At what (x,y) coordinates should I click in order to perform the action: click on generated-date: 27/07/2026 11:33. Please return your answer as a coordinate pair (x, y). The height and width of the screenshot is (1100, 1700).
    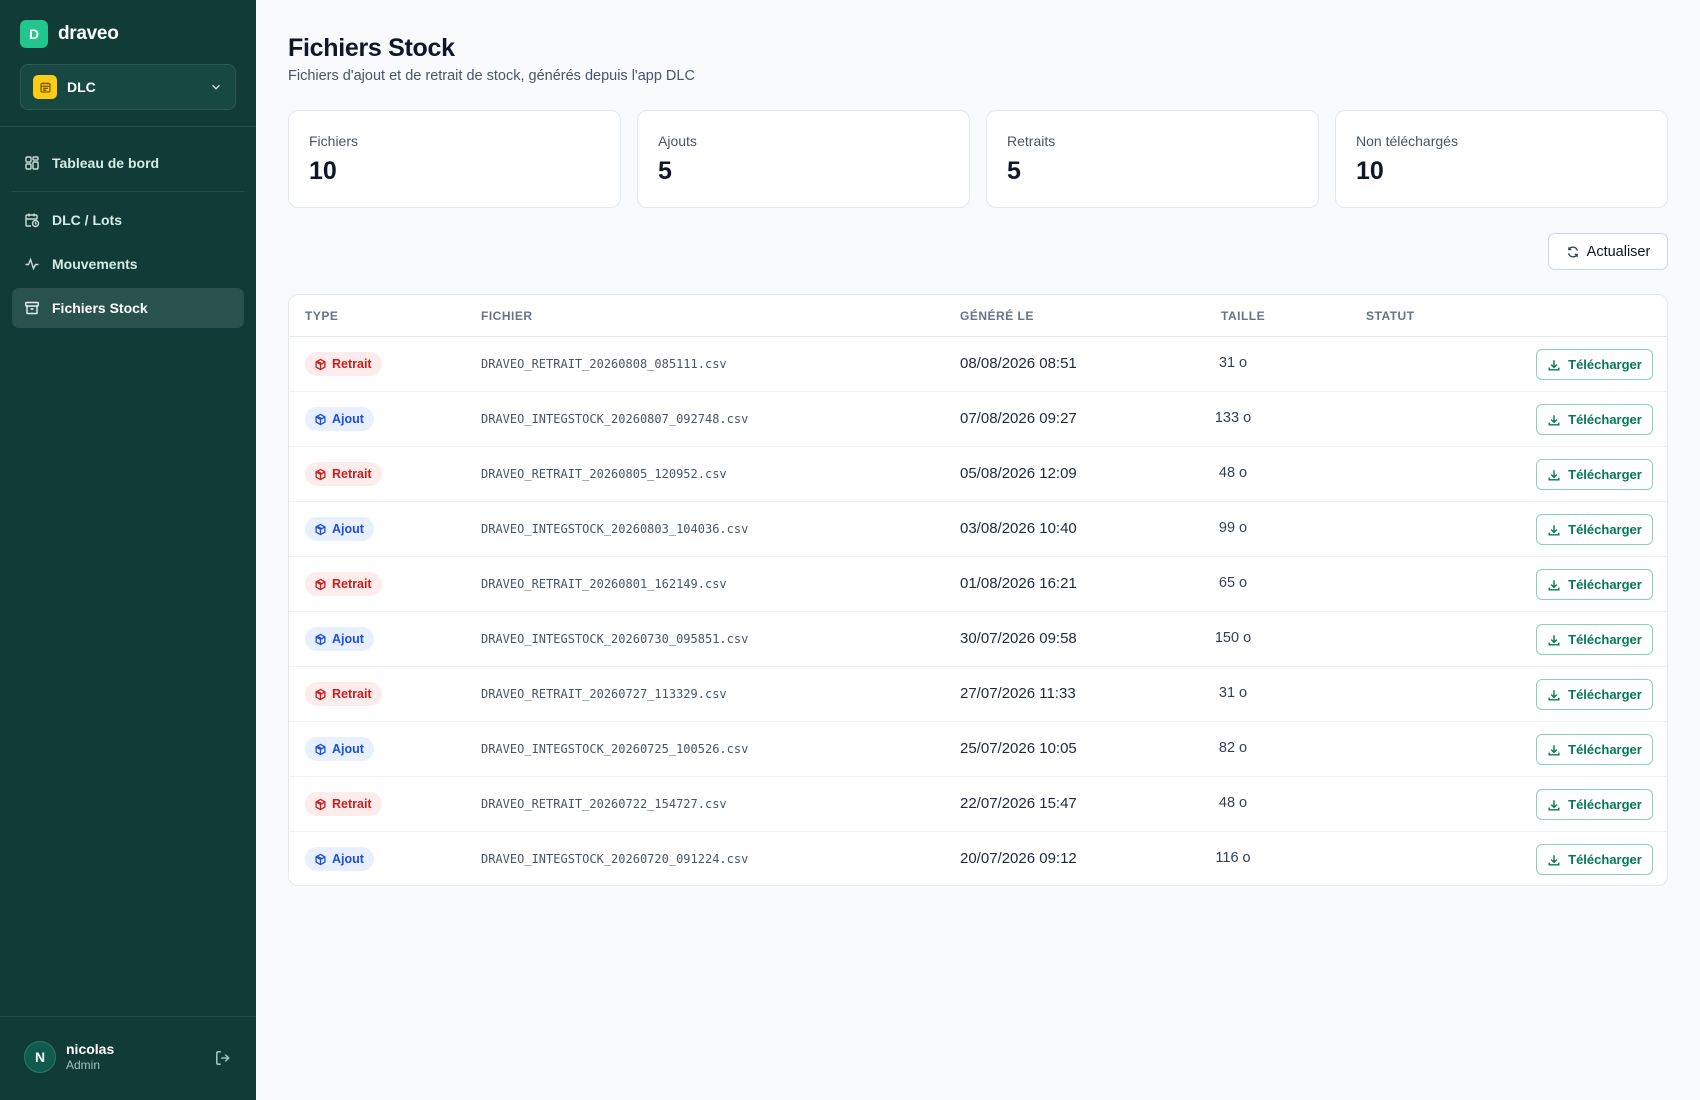
    Looking at the image, I should click on (1018, 693).